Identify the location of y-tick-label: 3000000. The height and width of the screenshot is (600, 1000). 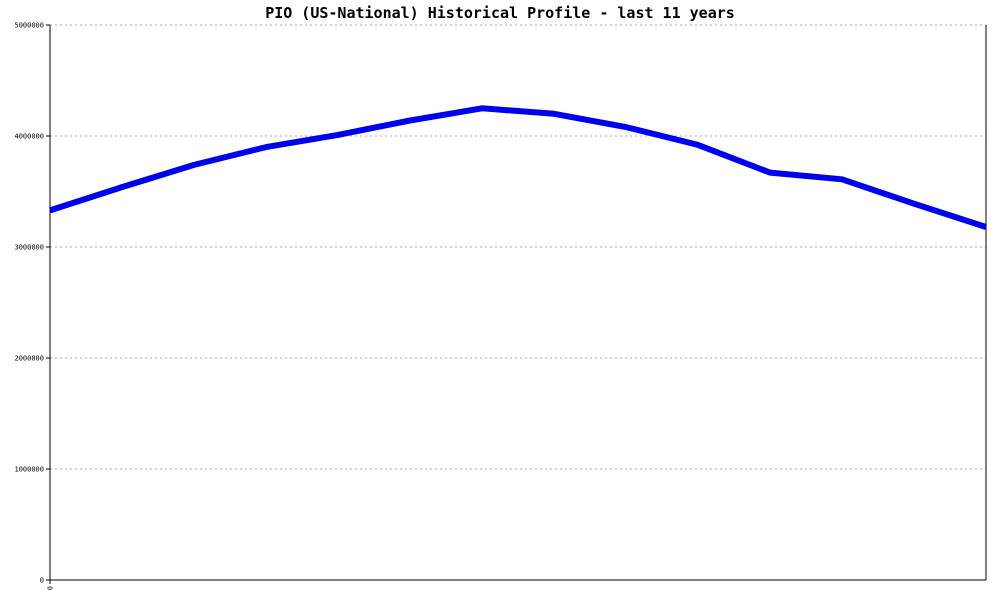
(29, 248).